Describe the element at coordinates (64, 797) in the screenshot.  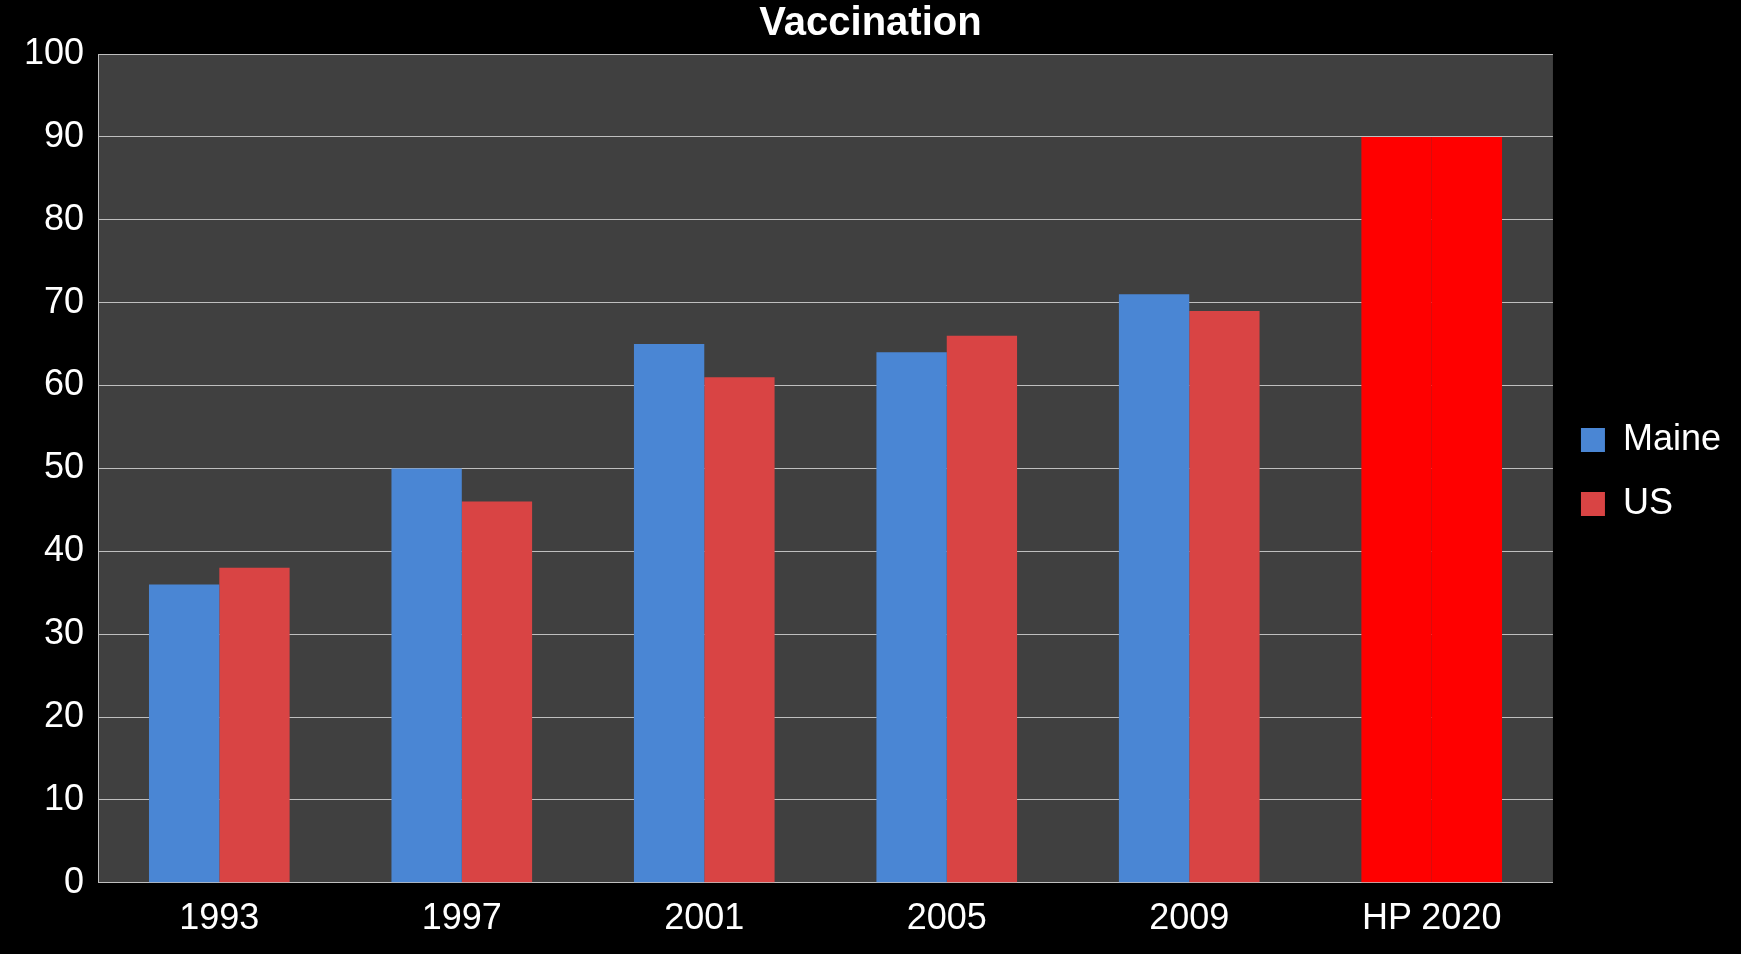
I see `y-tick-label: 10` at that location.